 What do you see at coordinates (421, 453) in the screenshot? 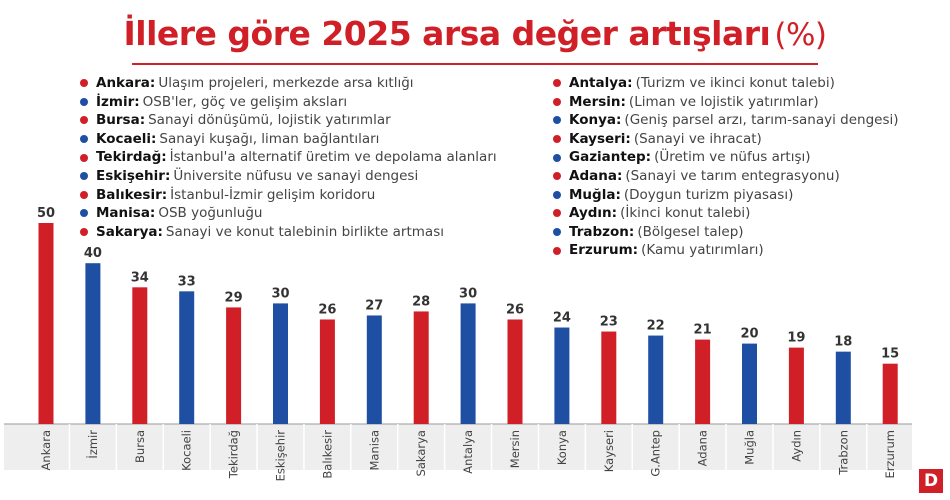
I see `x-tick-label: Sakarya` at bounding box center [421, 453].